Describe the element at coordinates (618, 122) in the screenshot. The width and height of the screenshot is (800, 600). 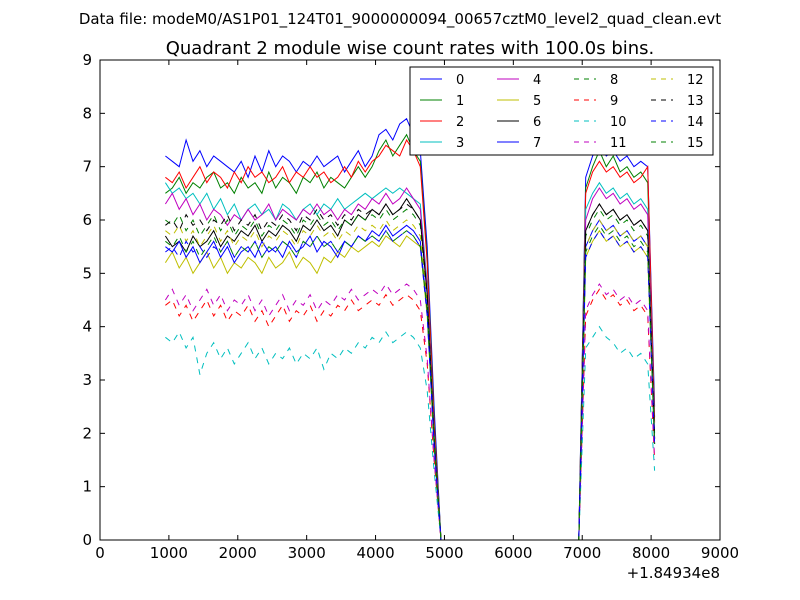
I see `legend-label-10: 10` at that location.